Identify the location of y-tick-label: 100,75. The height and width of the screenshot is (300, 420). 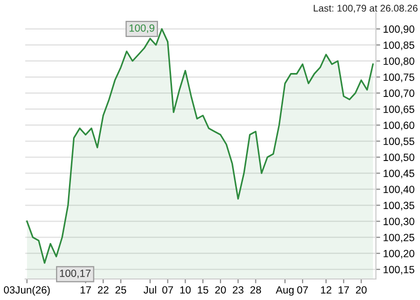
(399, 78).